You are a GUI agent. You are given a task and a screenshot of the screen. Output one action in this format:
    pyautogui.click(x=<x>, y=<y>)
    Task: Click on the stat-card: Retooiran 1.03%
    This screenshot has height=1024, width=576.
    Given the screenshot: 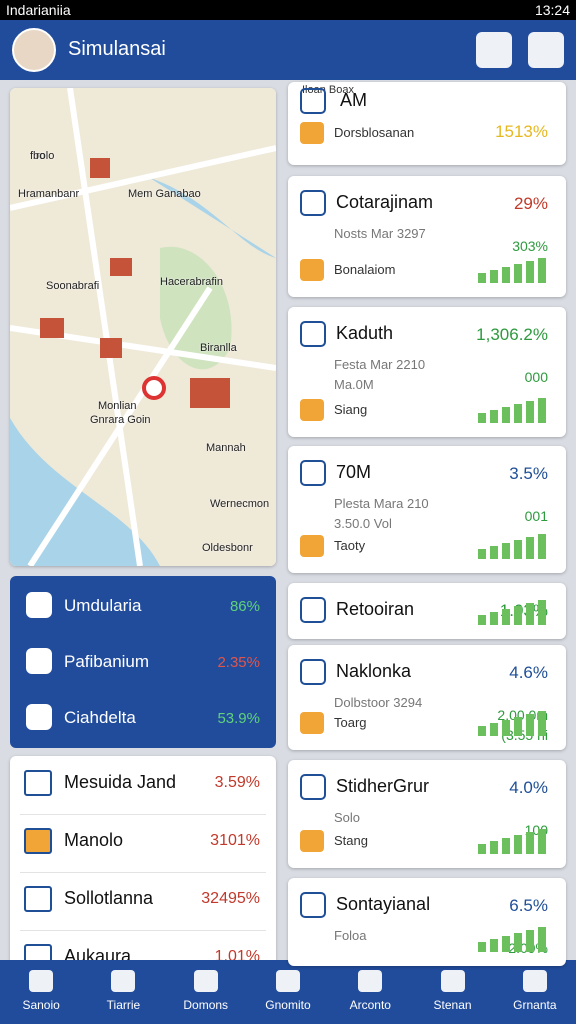 What is the action you would take?
    pyautogui.click(x=427, y=611)
    